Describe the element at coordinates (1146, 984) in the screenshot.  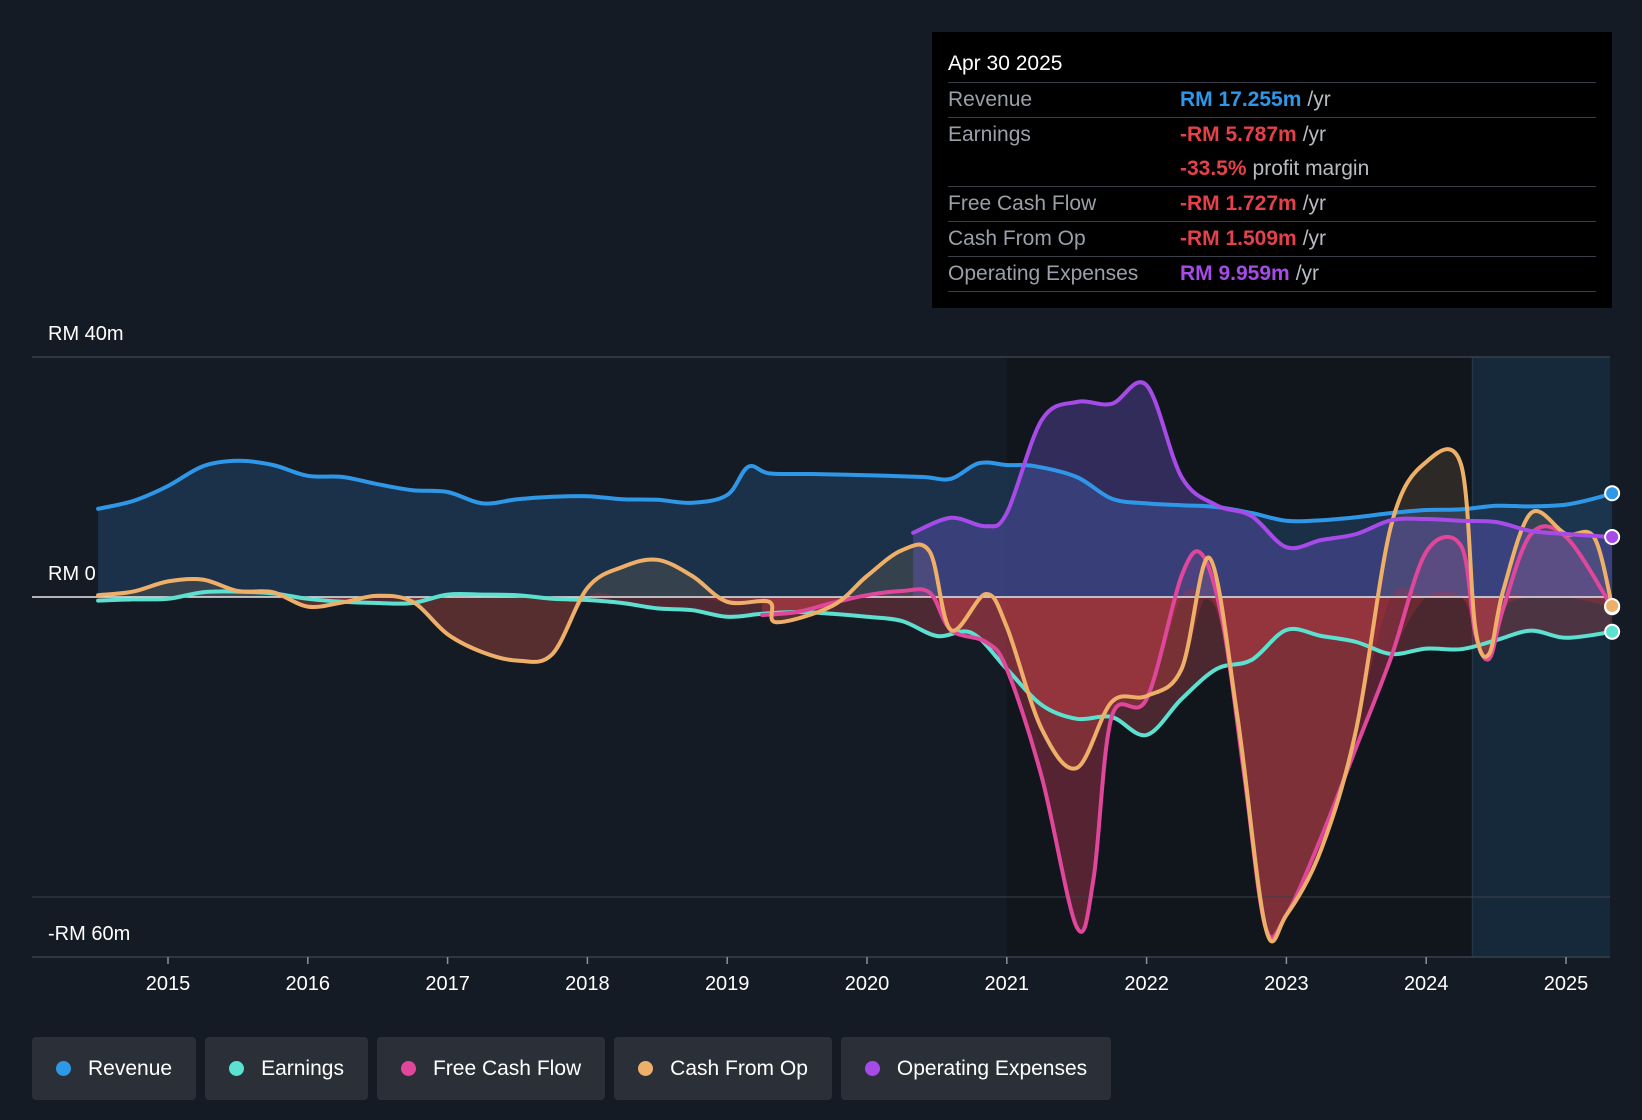
I see `x-tick-label: 2022` at that location.